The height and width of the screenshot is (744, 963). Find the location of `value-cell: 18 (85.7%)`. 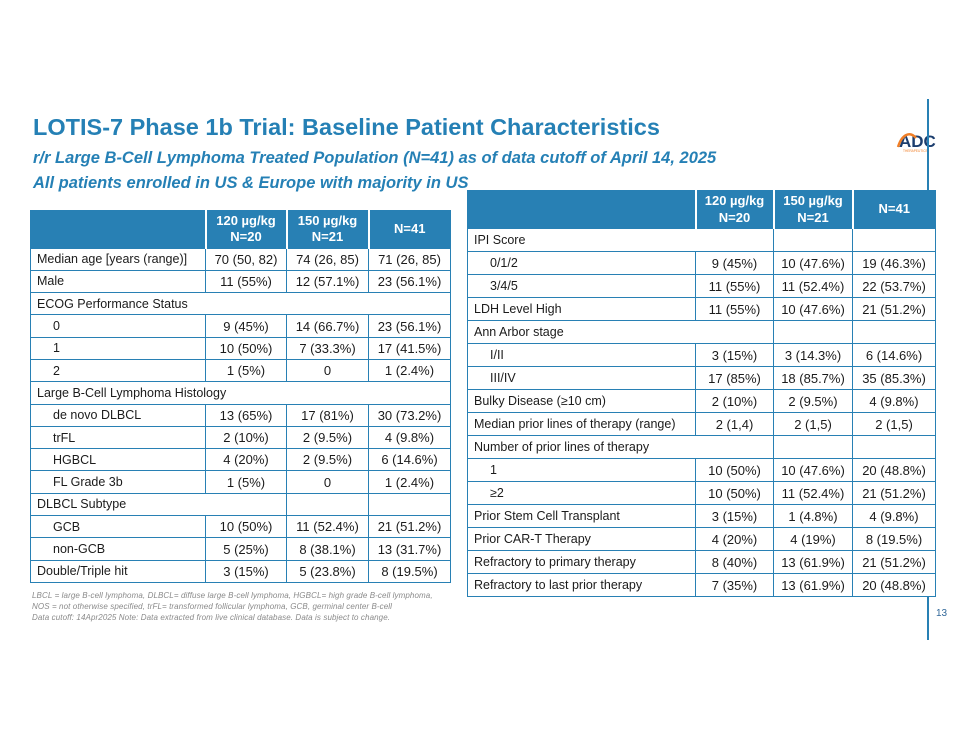

value-cell: 18 (85.7%) is located at coordinates (813, 378).